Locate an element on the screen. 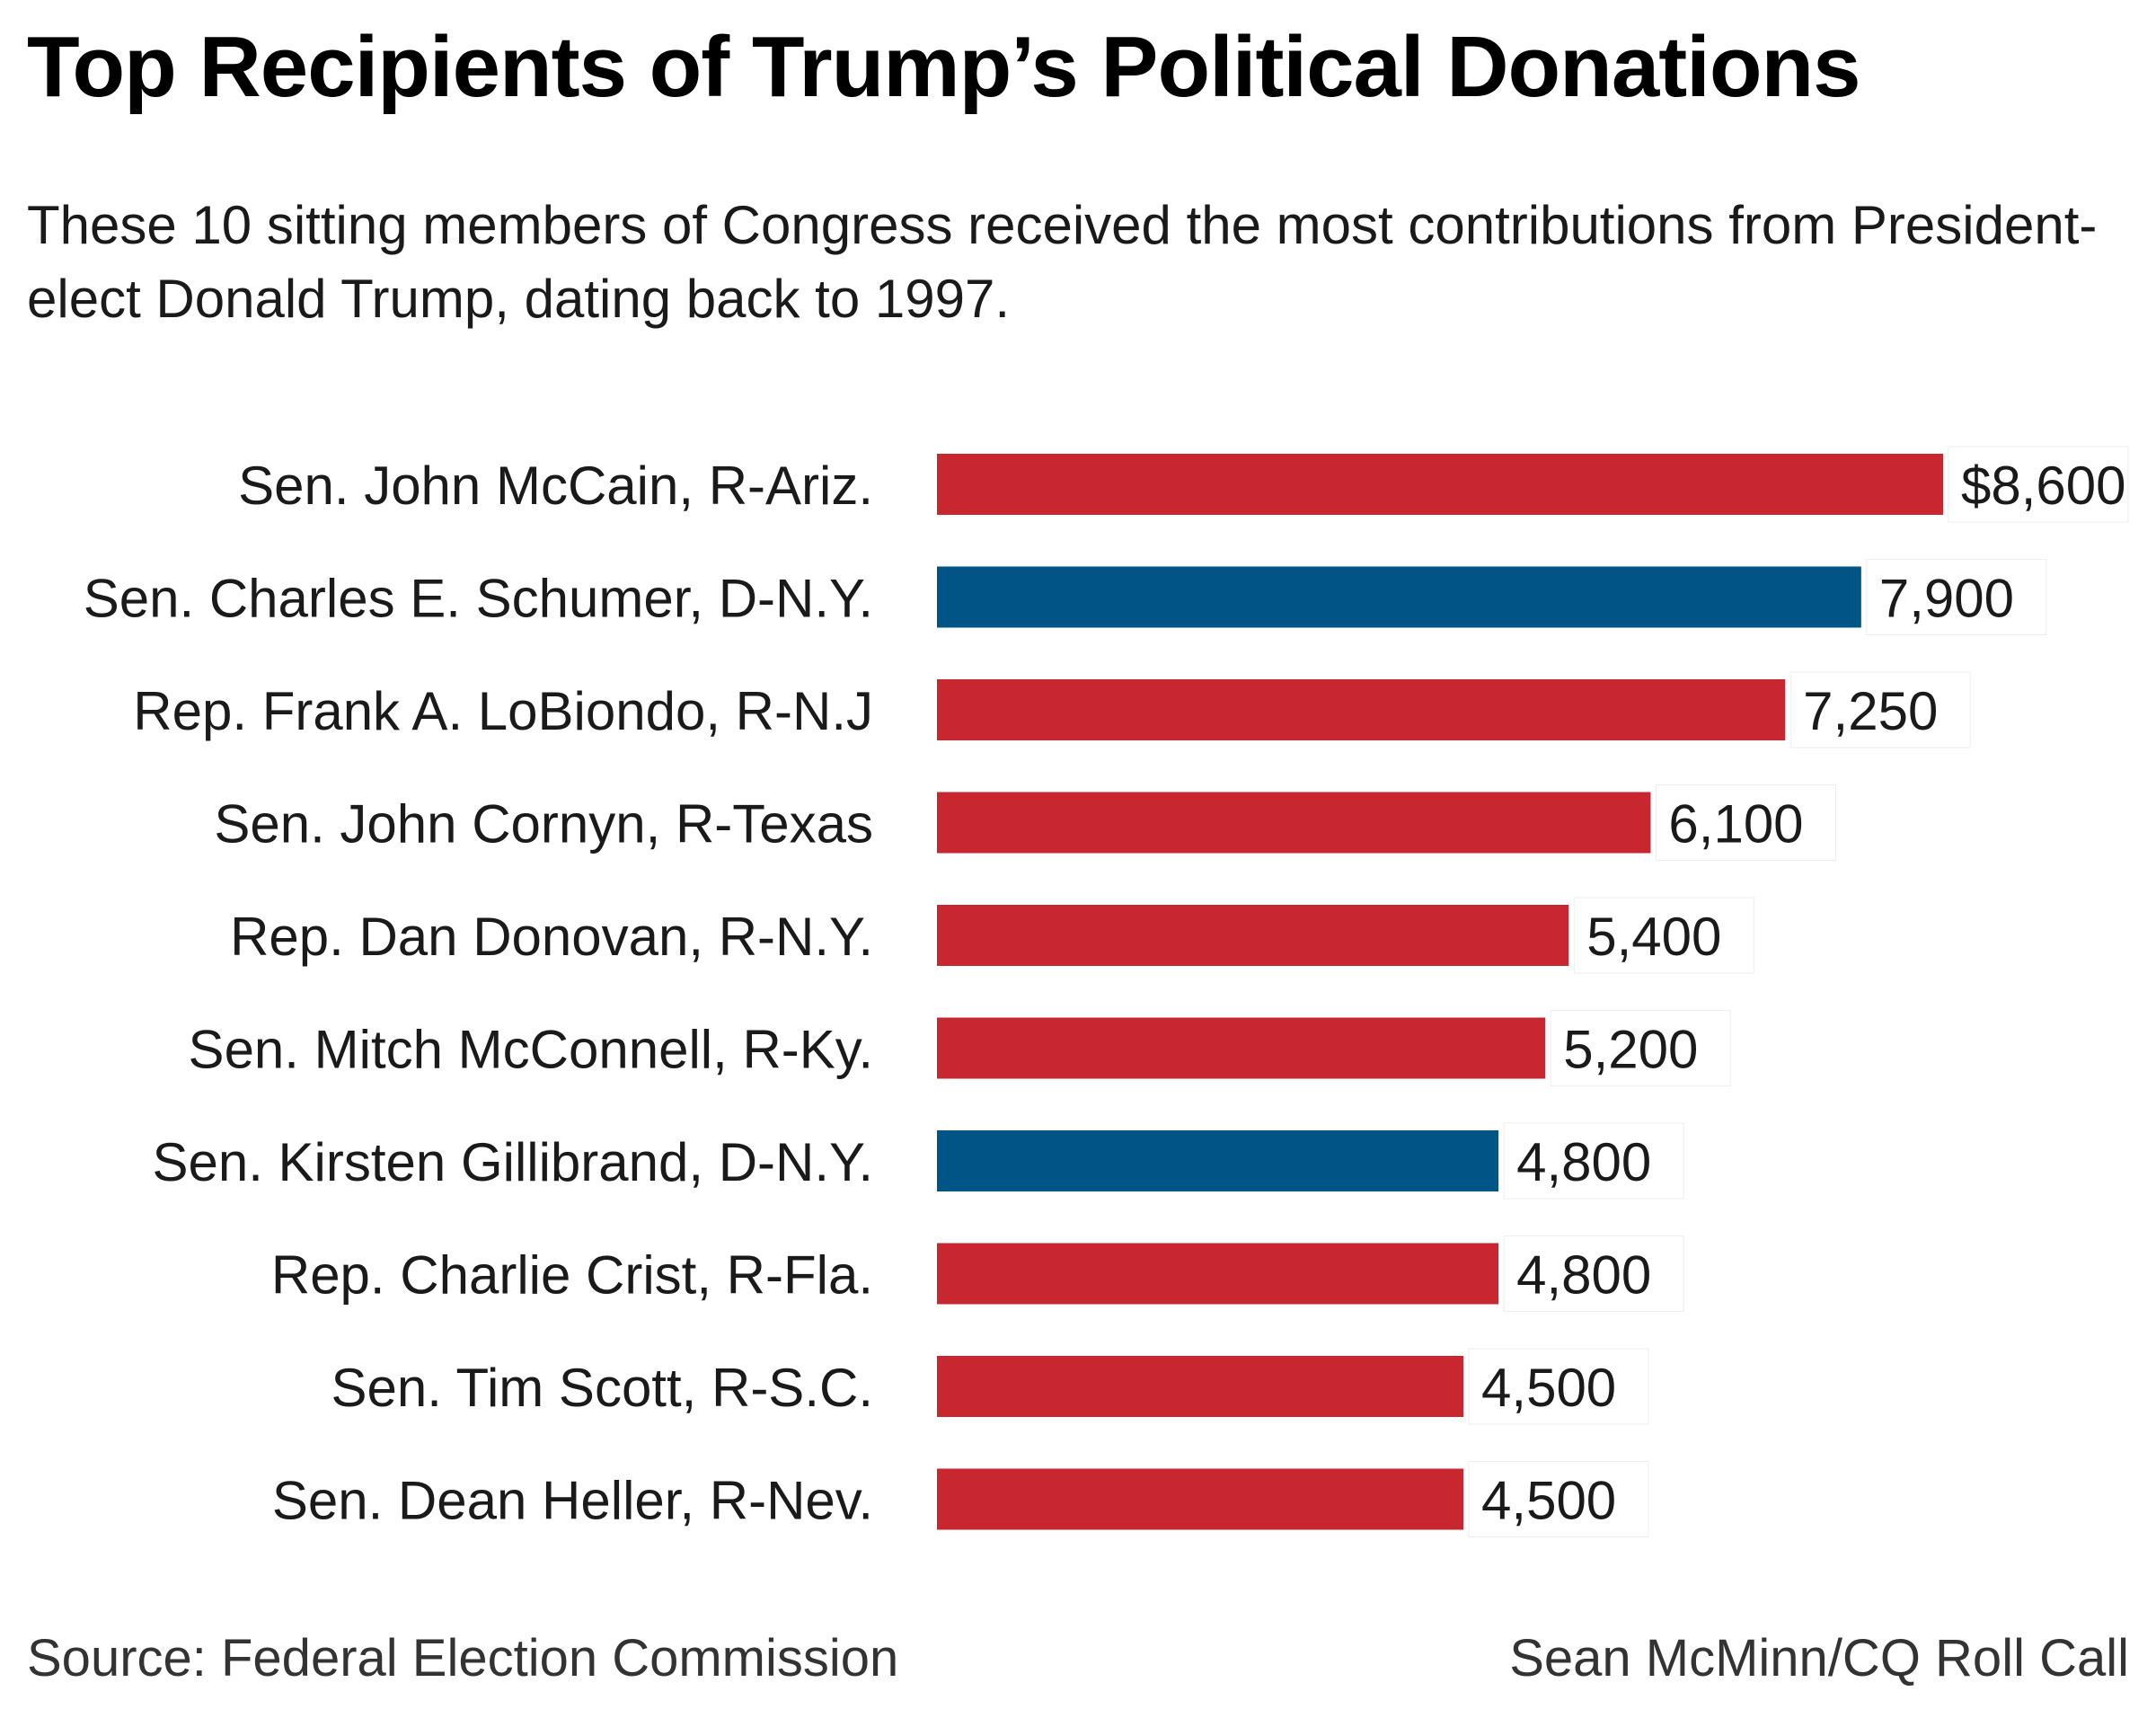  category-label: Sen. John Cornyn, R-Texas is located at coordinates (543, 824).